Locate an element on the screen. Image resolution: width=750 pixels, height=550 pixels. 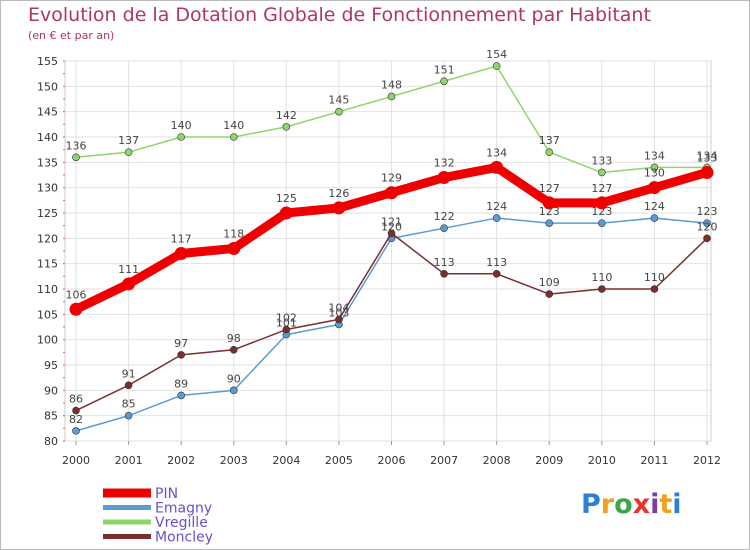
data-label-moncley: 98 is located at coordinates (234, 338).